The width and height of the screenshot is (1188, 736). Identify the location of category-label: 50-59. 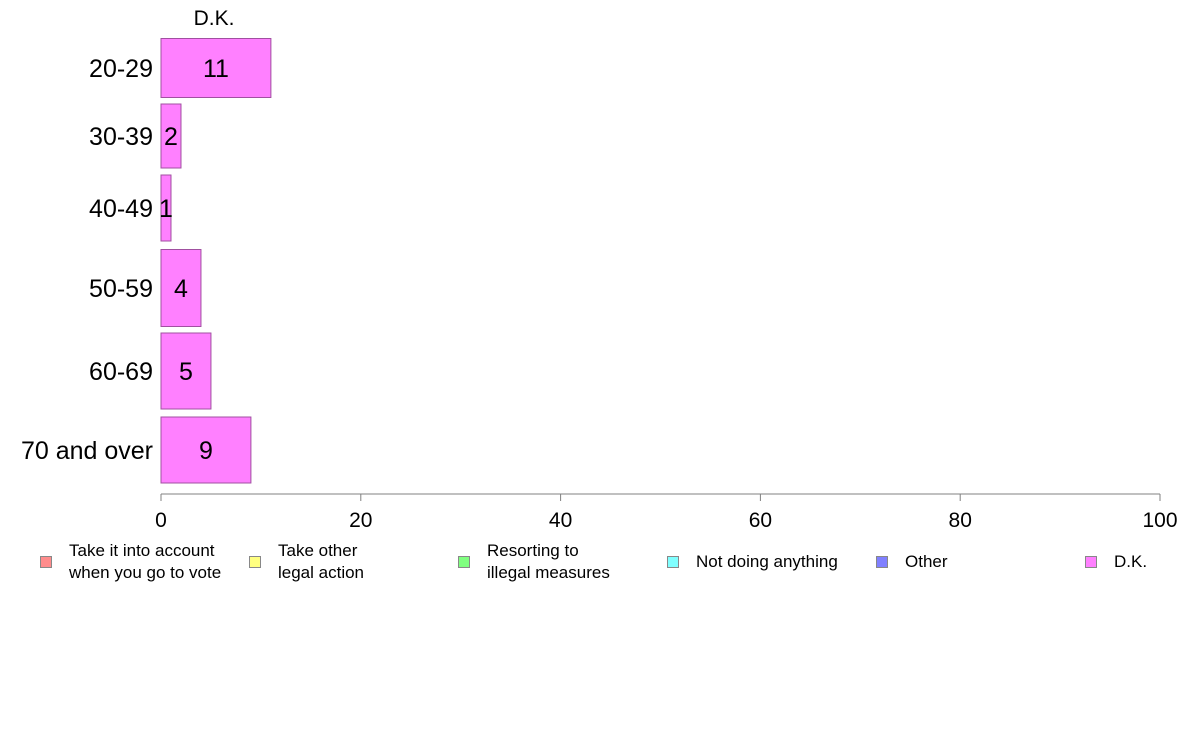
(121, 289).